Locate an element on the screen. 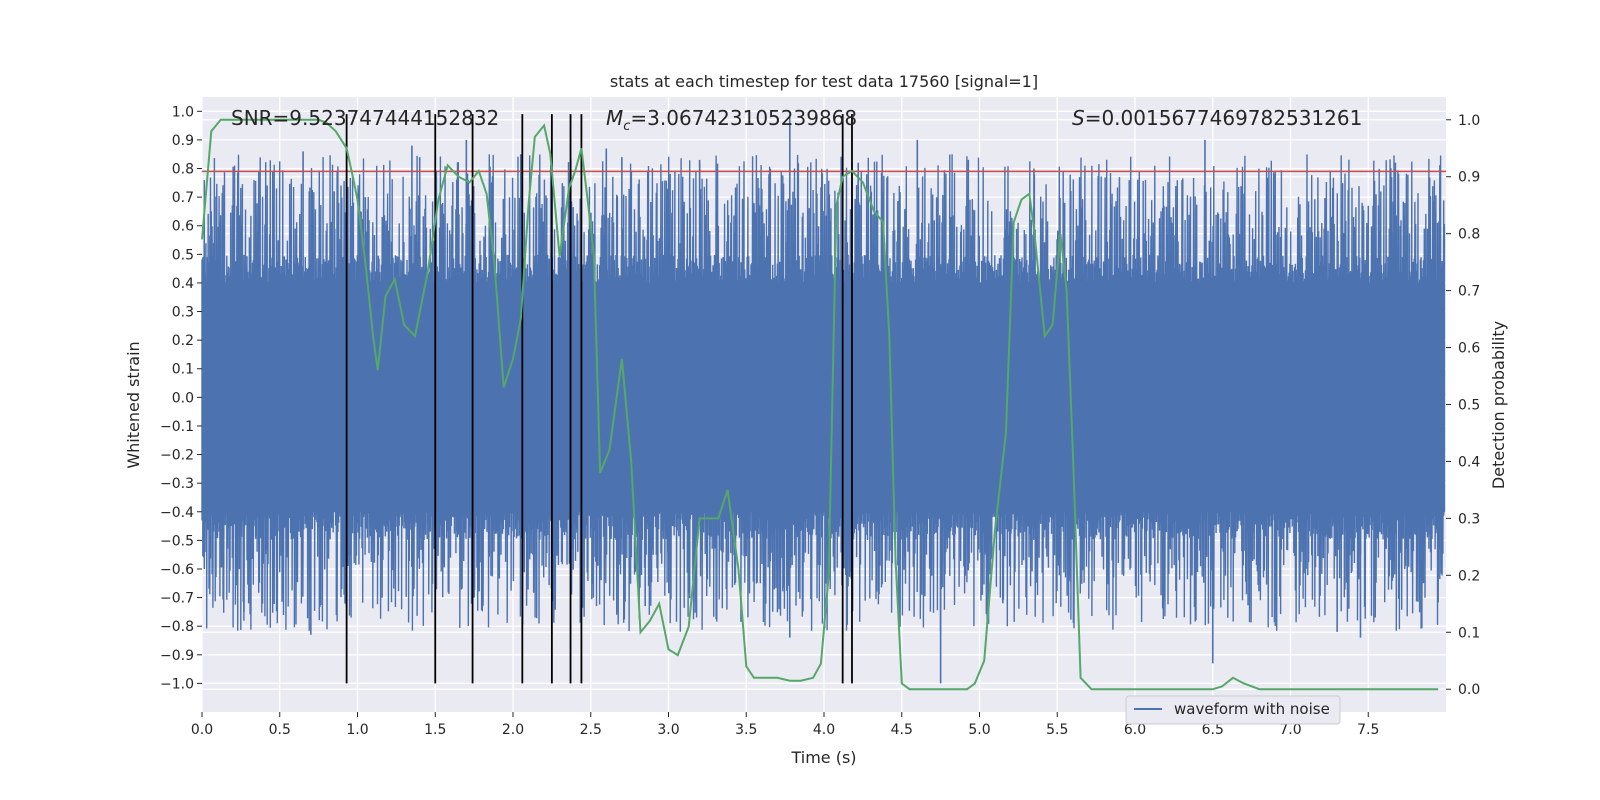 The width and height of the screenshot is (1600, 800). y-tick-label: −0.4 is located at coordinates (177, 513).